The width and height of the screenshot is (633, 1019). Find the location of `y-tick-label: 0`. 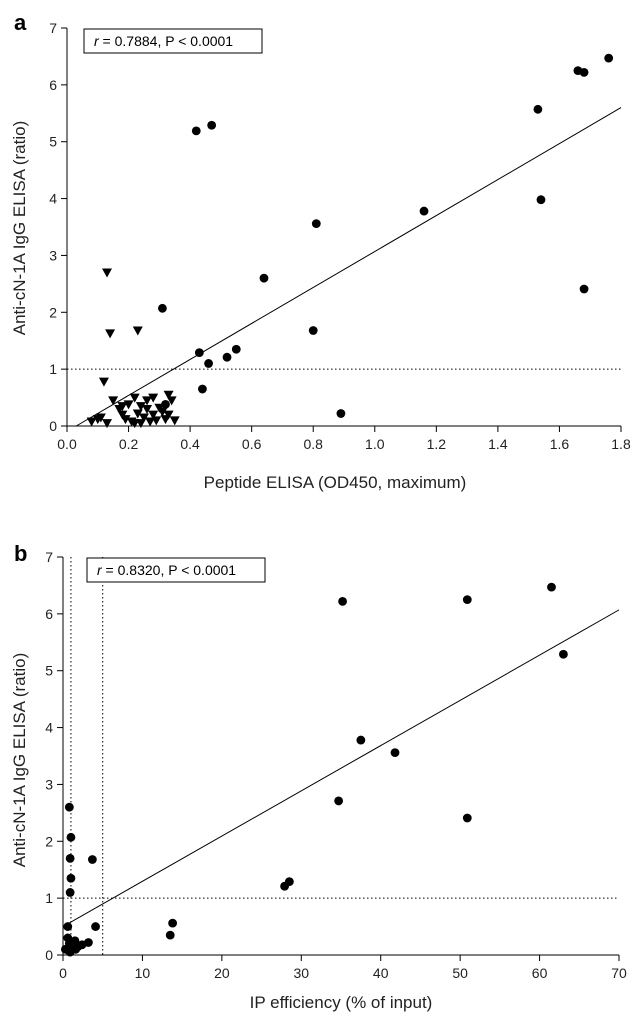

y-tick-label: 0 is located at coordinates (49, 955).